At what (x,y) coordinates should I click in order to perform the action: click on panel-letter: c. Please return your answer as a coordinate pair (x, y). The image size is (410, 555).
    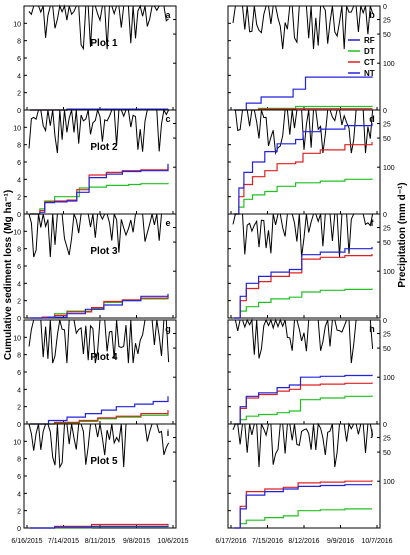
    Looking at the image, I should click on (167, 119).